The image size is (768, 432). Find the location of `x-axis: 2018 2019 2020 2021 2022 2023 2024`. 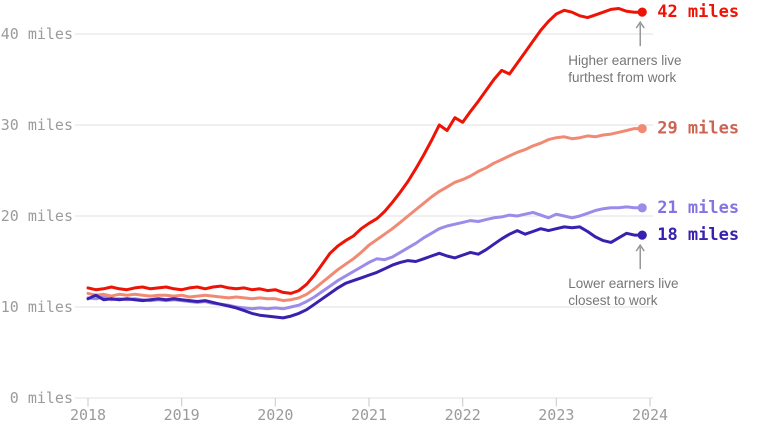

x-axis: 2018 2019 2020 2021 2022 2023 2024 is located at coordinates (369, 411).